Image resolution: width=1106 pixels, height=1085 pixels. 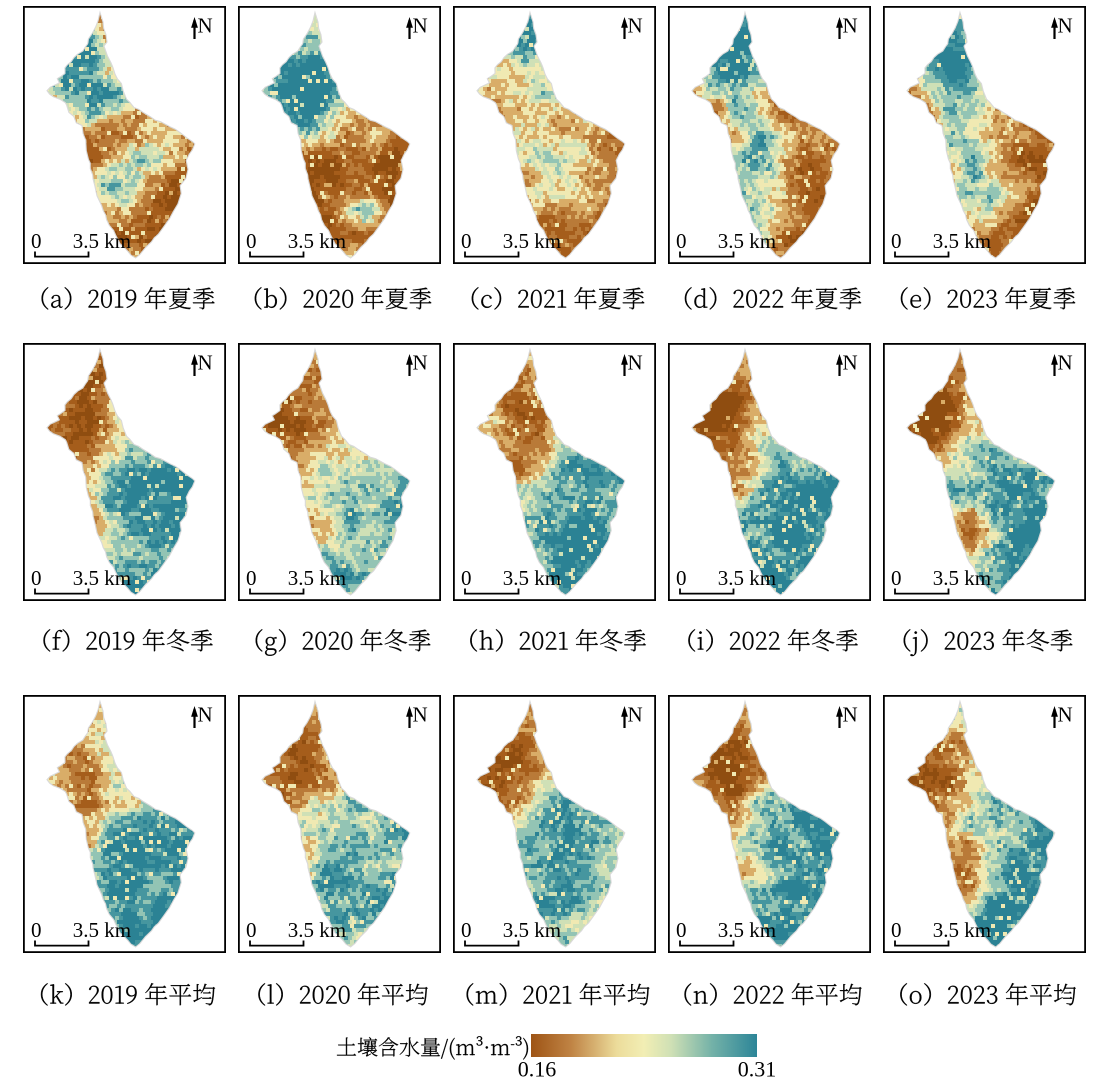 What do you see at coordinates (537, 1069) in the screenshot?
I see `svg-text: 0.16` at bounding box center [537, 1069].